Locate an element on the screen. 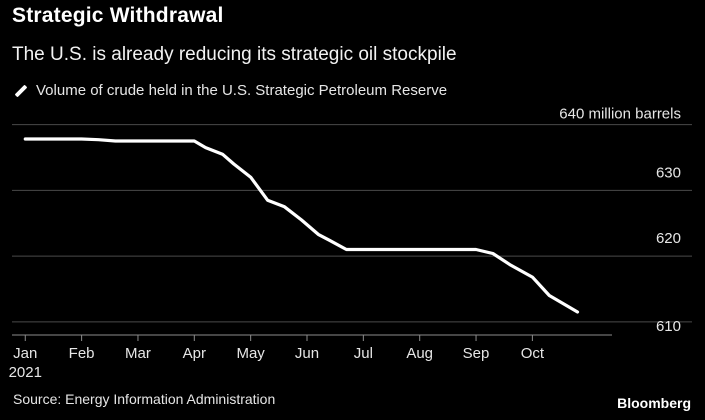 The image size is (705, 420). x-tick-label-jan: Jan is located at coordinates (25, 353).